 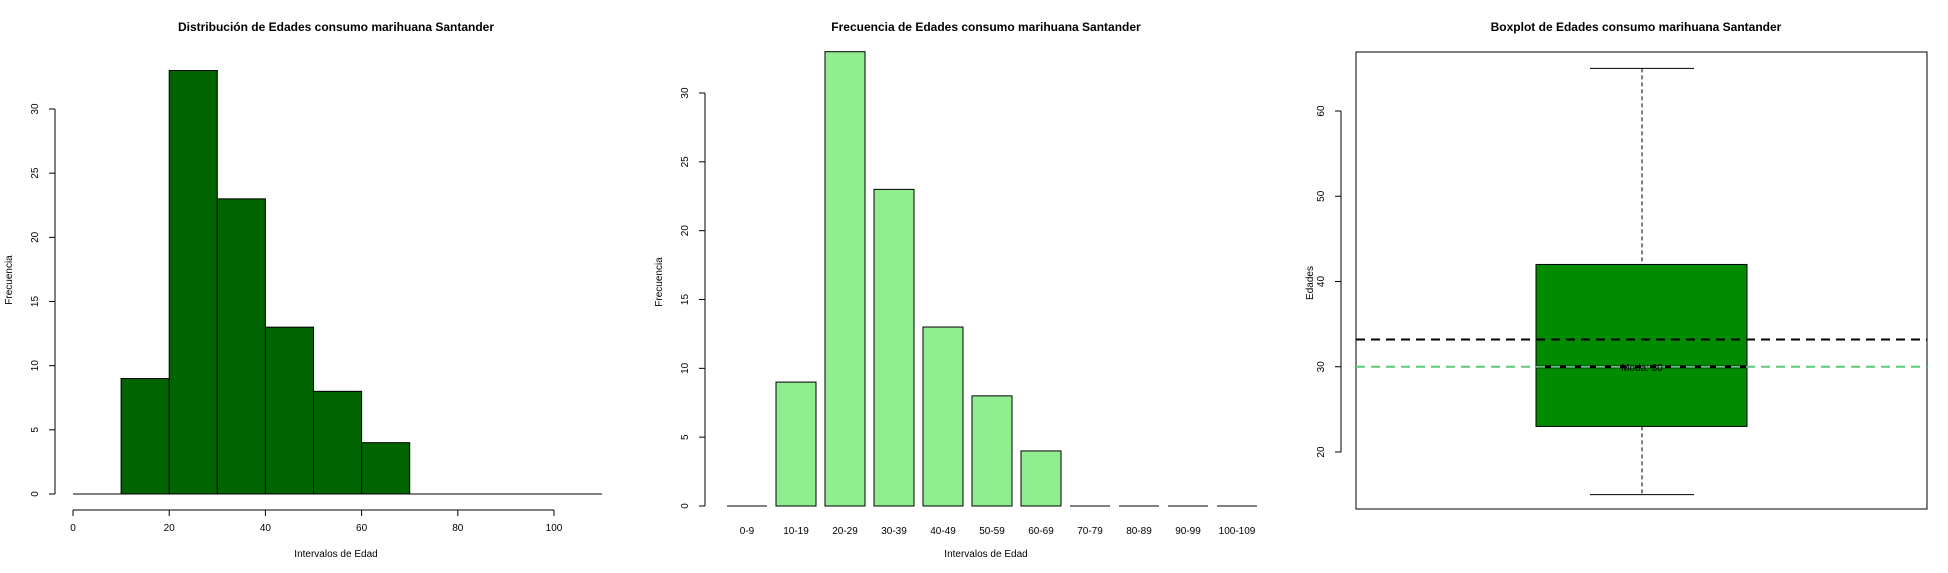 What do you see at coordinates (685, 300) in the screenshot?
I see `barplot-y-tick-label: 15` at bounding box center [685, 300].